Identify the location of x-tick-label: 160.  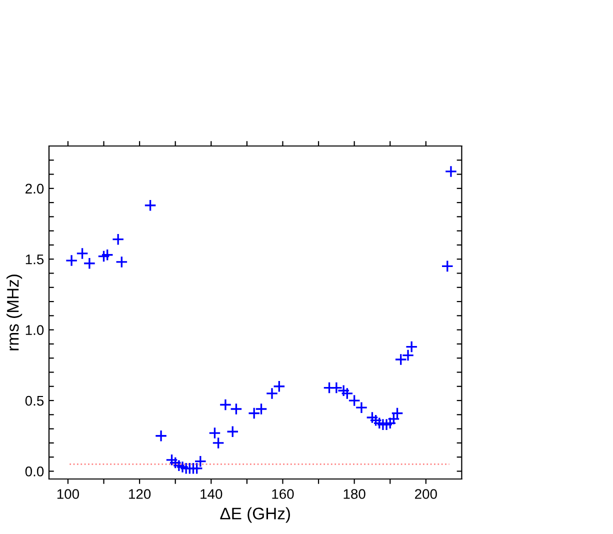
(283, 494).